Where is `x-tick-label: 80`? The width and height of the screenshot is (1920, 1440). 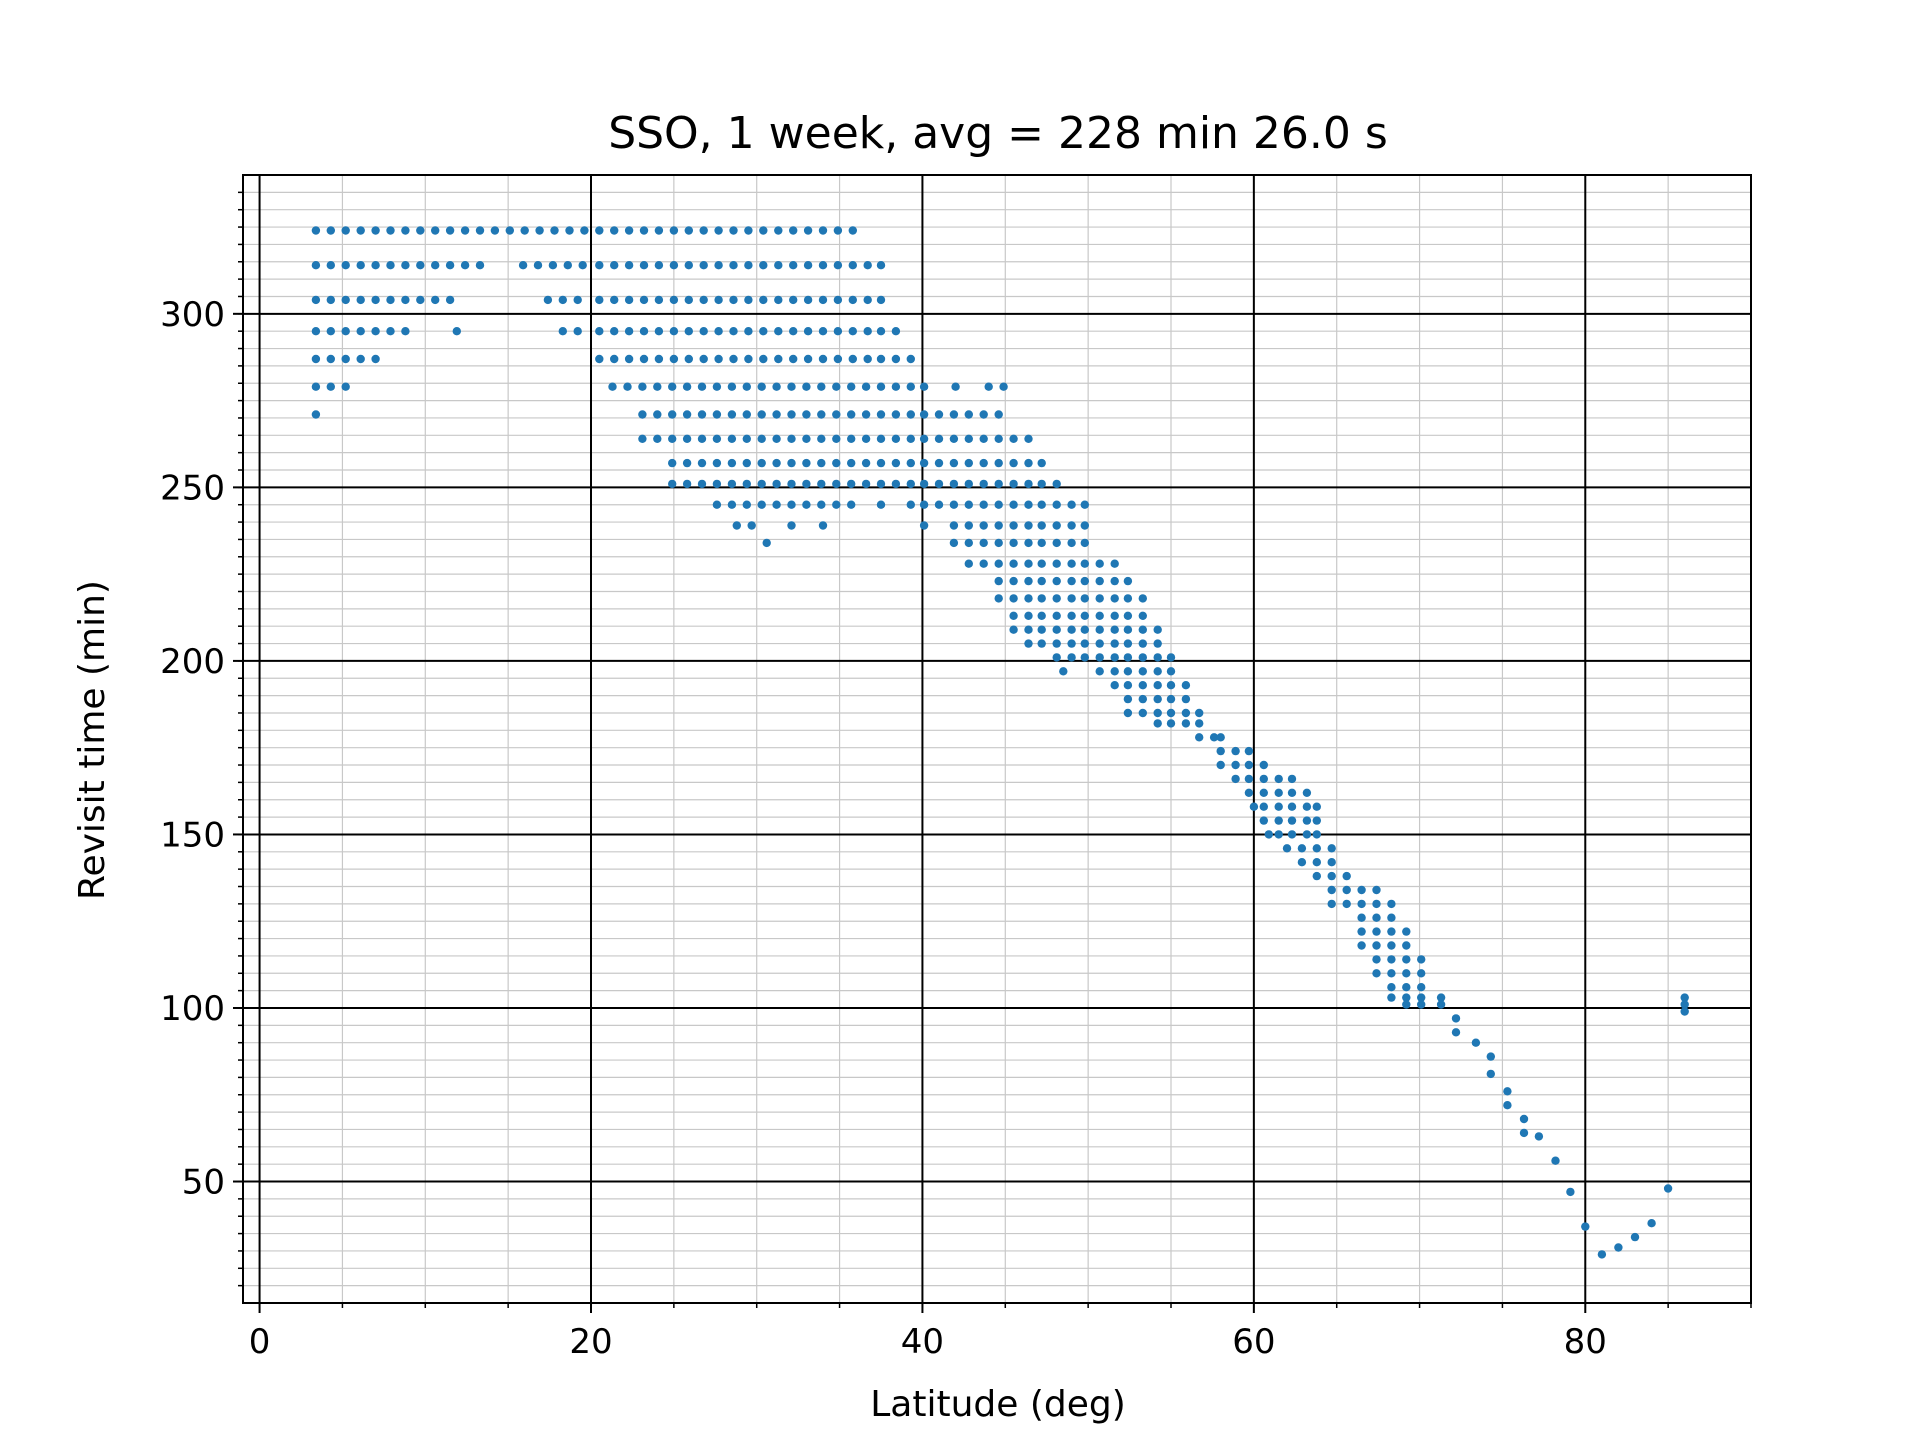
x-tick-label: 80 is located at coordinates (1585, 1342).